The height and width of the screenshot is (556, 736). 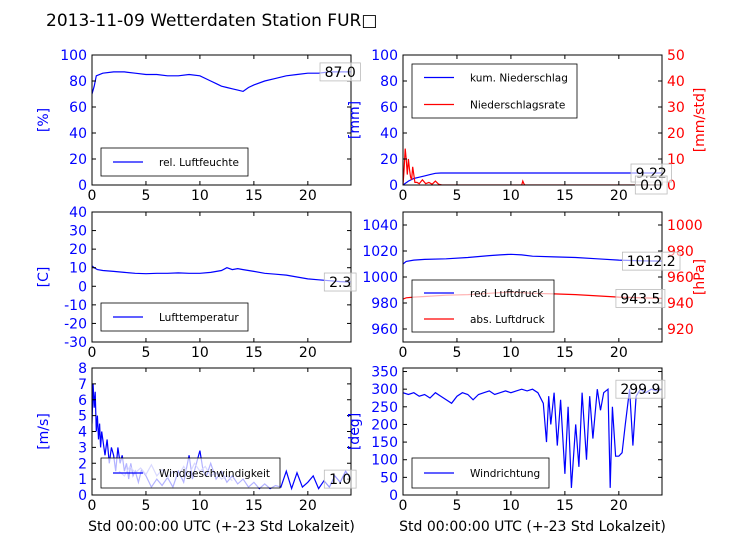 I want to click on y2-tick-label: 30, so click(x=676, y=108).